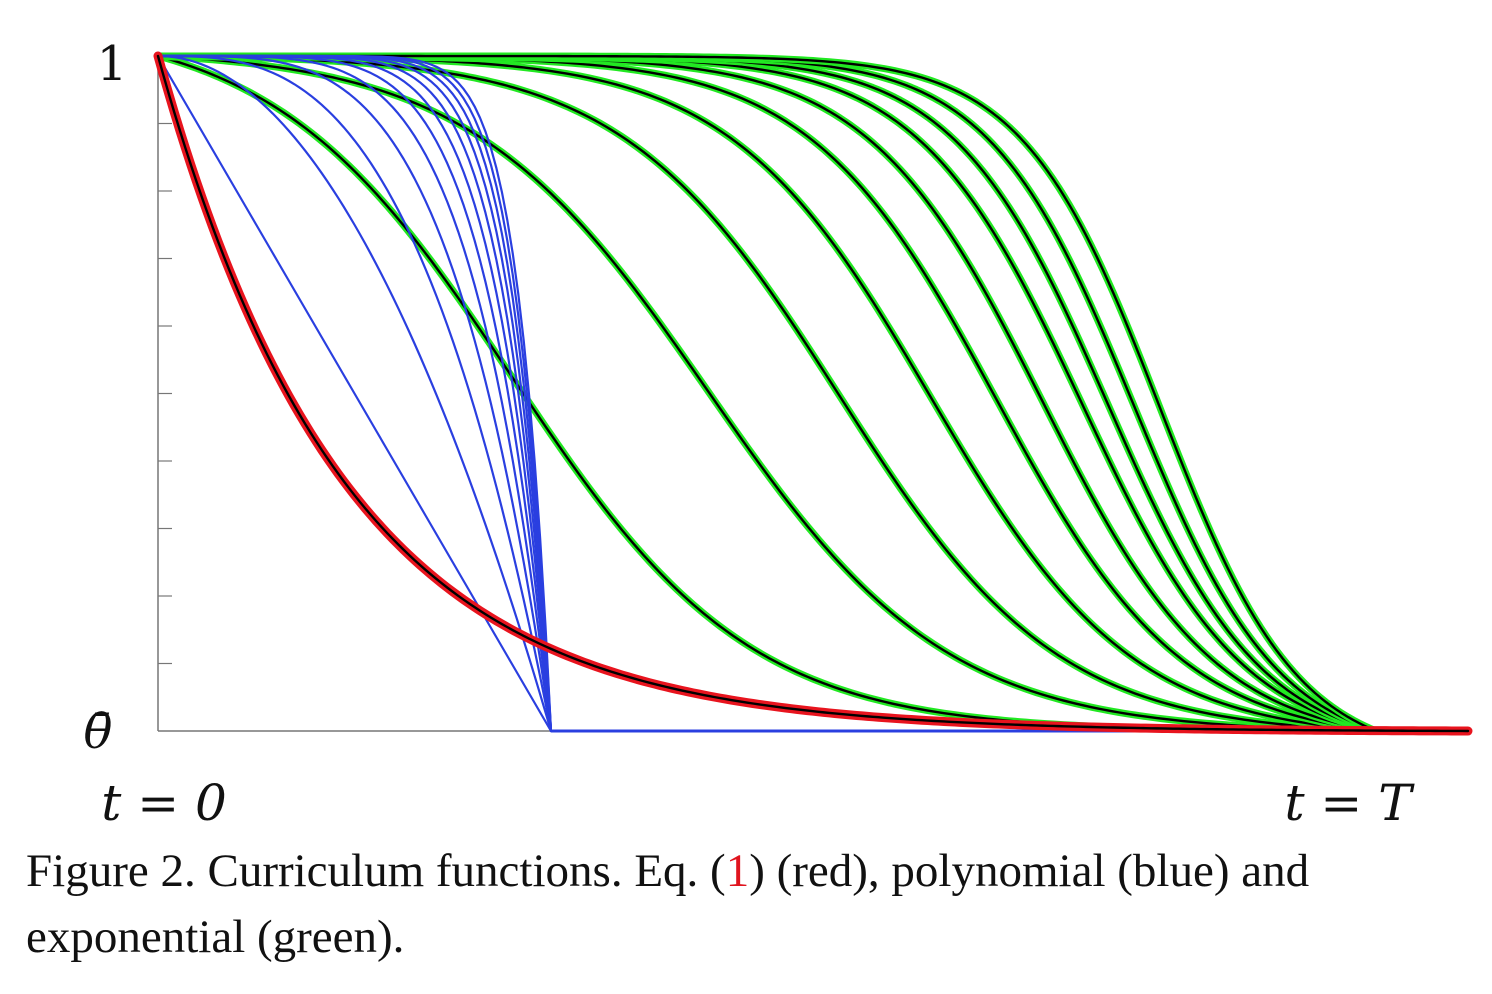  What do you see at coordinates (111, 871) in the screenshot?
I see `caption-label: Figure 2.` at bounding box center [111, 871].